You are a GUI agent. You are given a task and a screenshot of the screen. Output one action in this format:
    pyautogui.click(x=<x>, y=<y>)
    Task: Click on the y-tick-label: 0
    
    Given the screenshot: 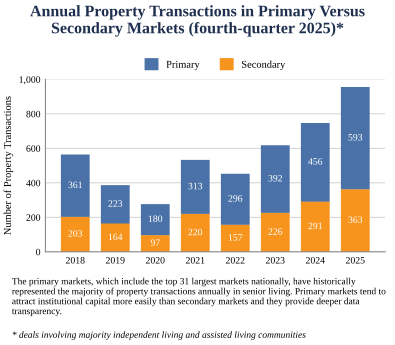 What is the action you would take?
    pyautogui.click(x=38, y=252)
    